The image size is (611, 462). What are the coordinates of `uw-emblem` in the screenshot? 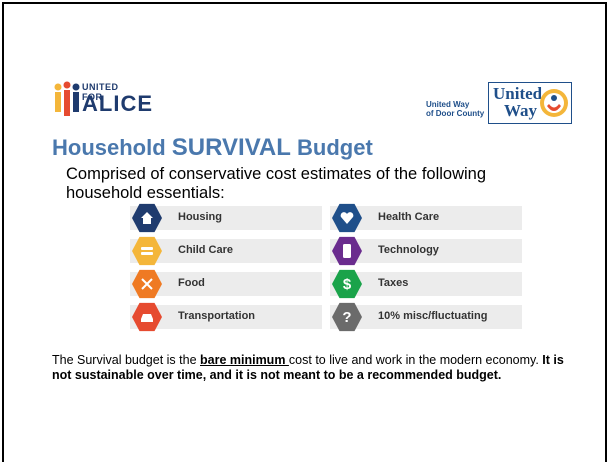 It's located at (554, 103).